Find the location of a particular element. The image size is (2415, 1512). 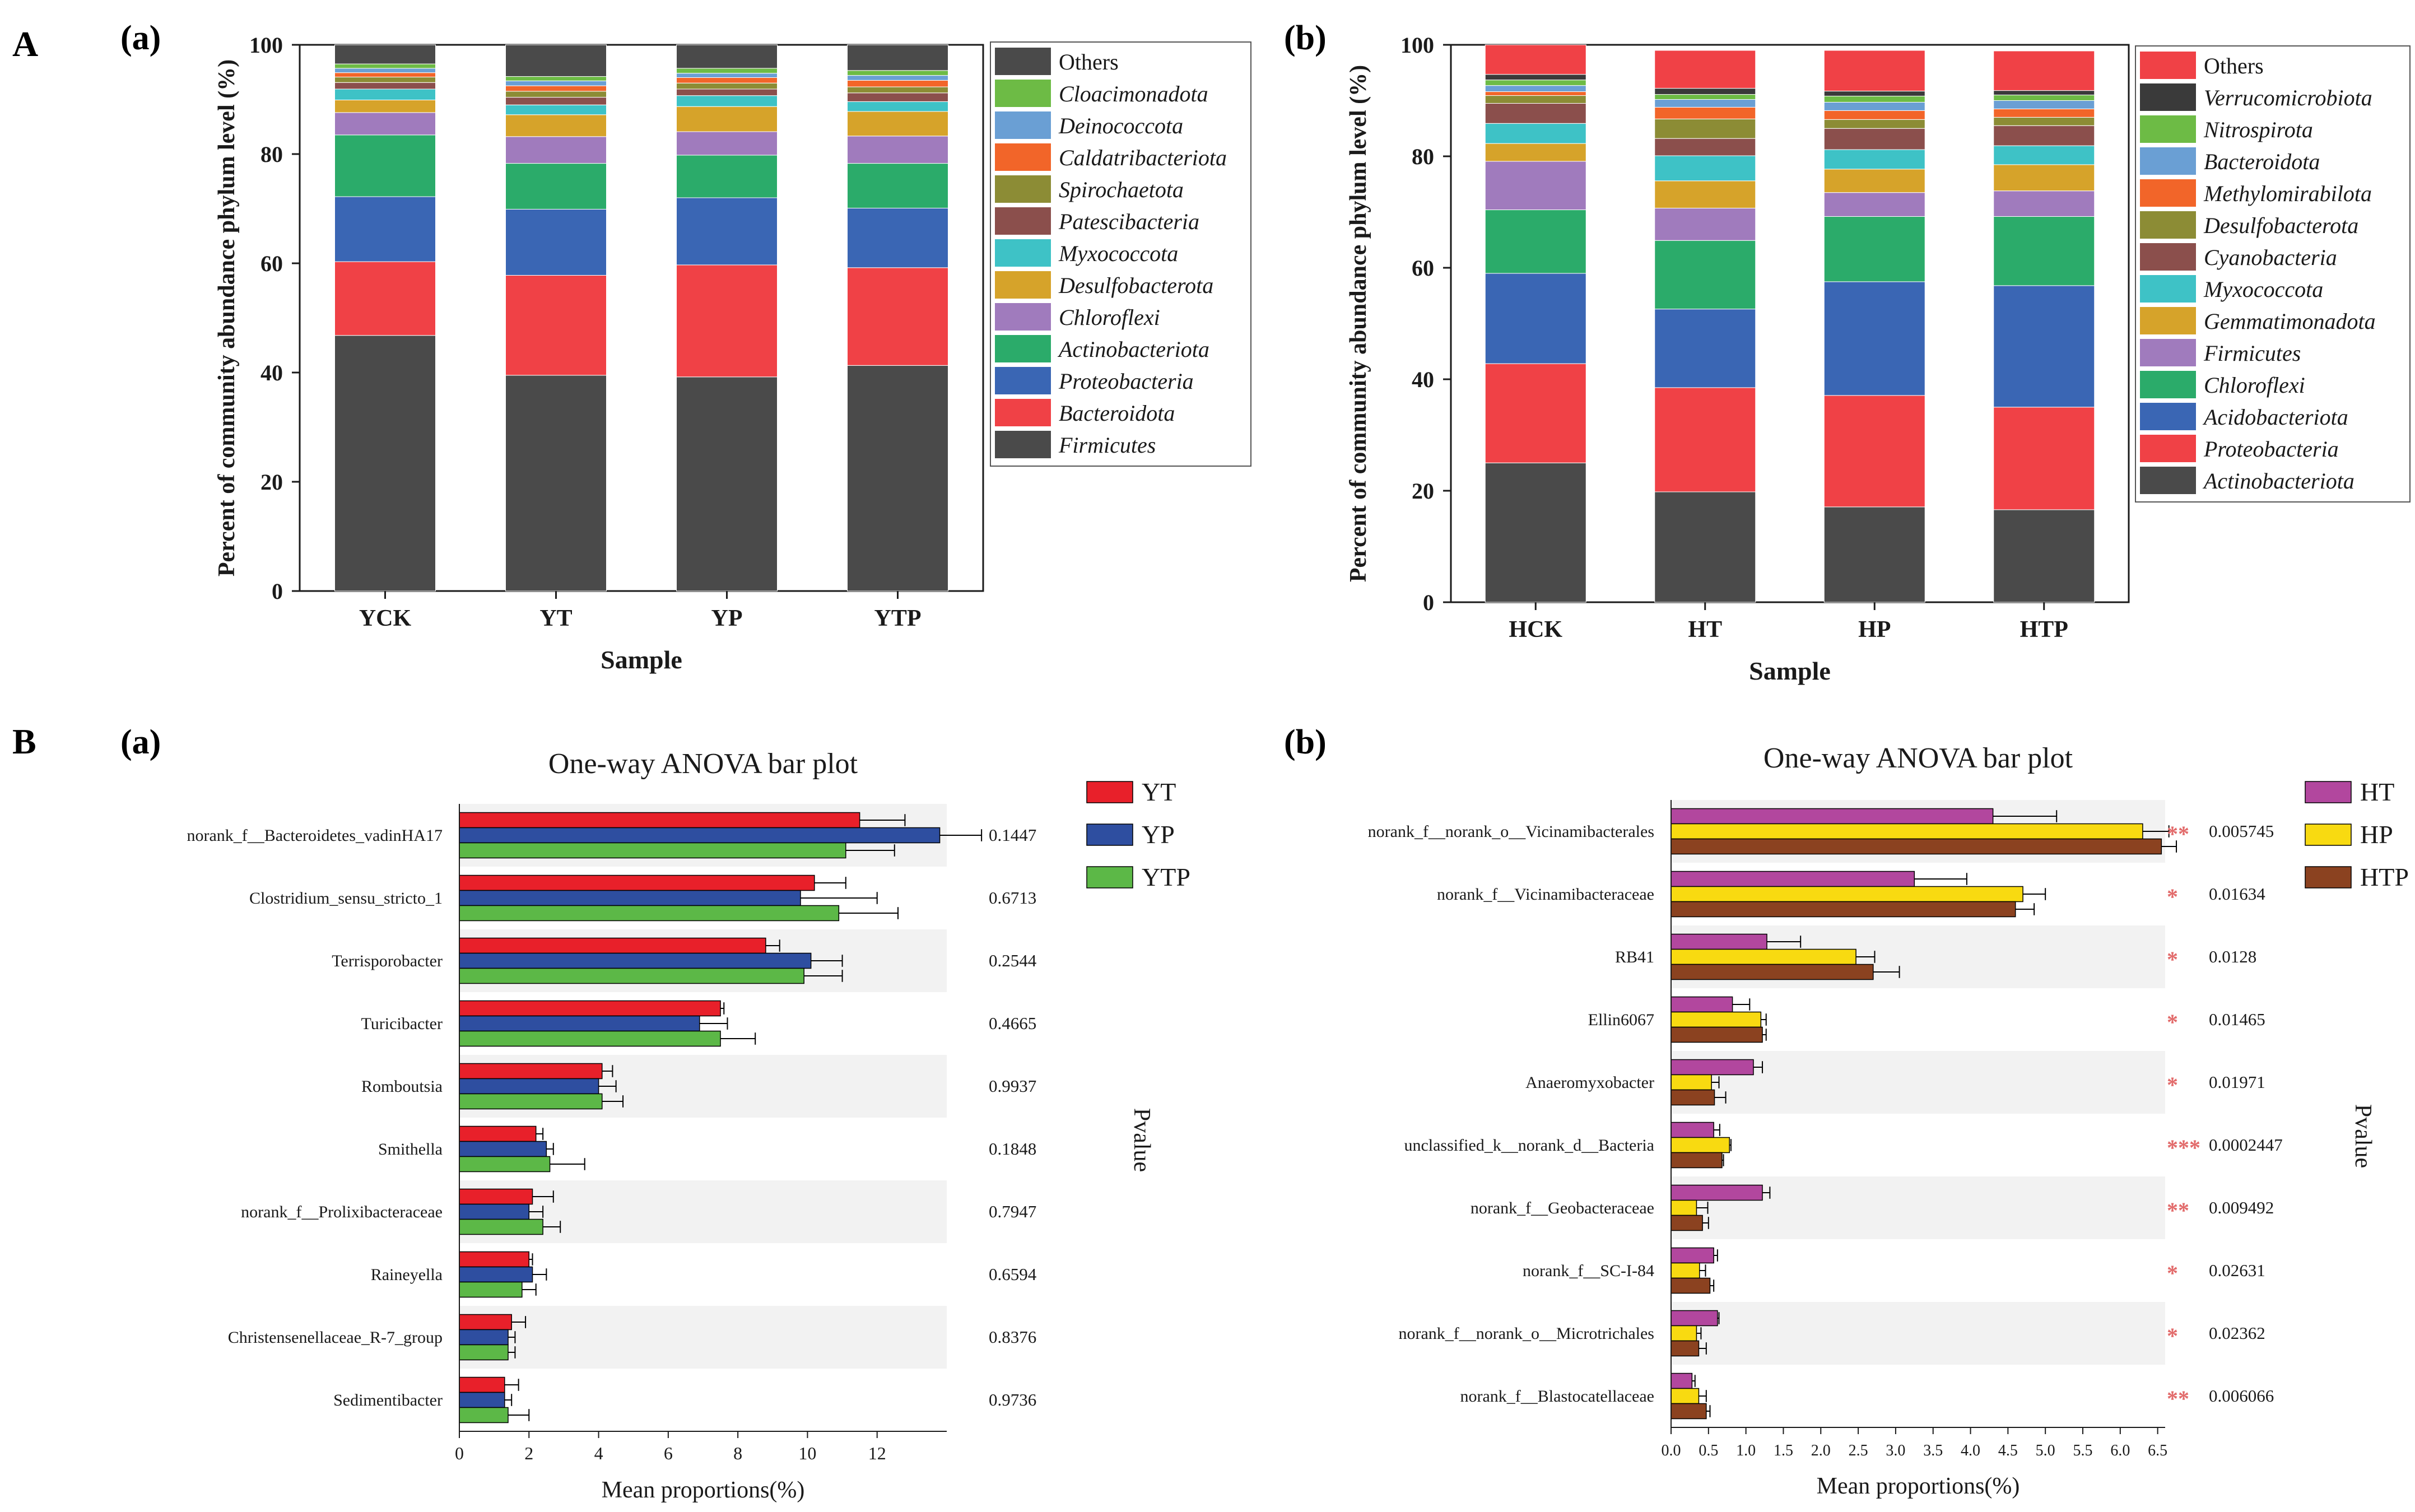

x-tick-label: 6 is located at coordinates (668, 1453).